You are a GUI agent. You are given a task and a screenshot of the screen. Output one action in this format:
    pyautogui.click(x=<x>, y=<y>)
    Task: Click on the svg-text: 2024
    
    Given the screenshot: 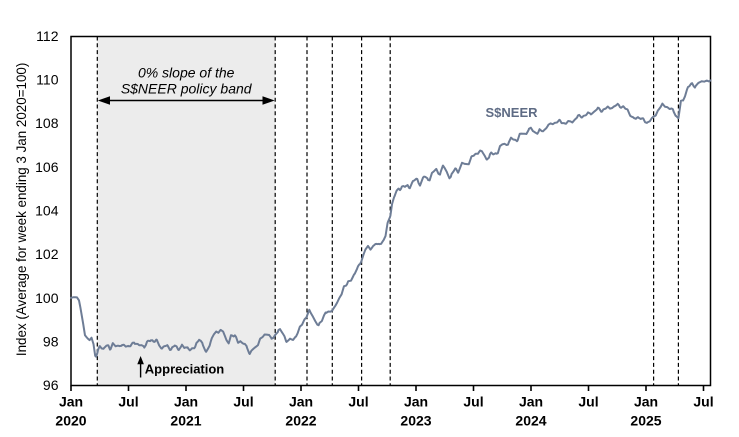 What is the action you would take?
    pyautogui.click(x=530, y=421)
    